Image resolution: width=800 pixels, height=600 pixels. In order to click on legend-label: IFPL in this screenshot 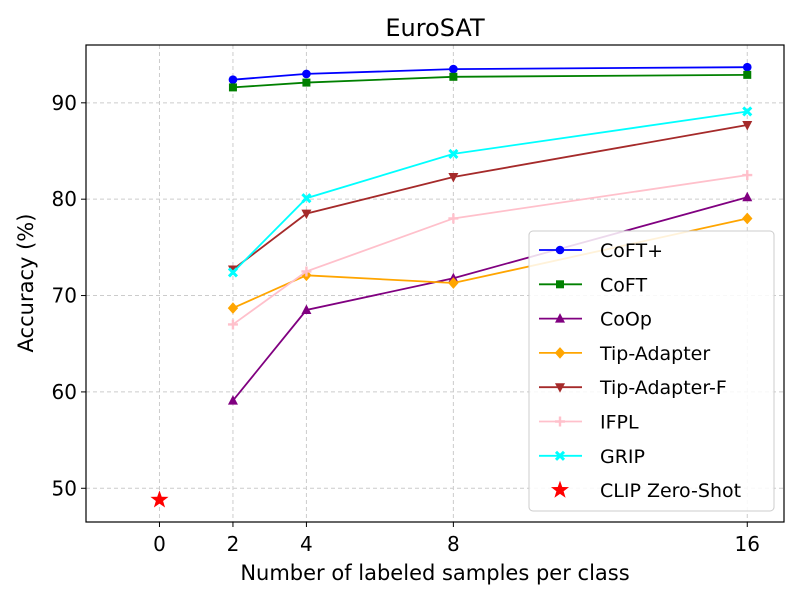, I will do `click(619, 423)`.